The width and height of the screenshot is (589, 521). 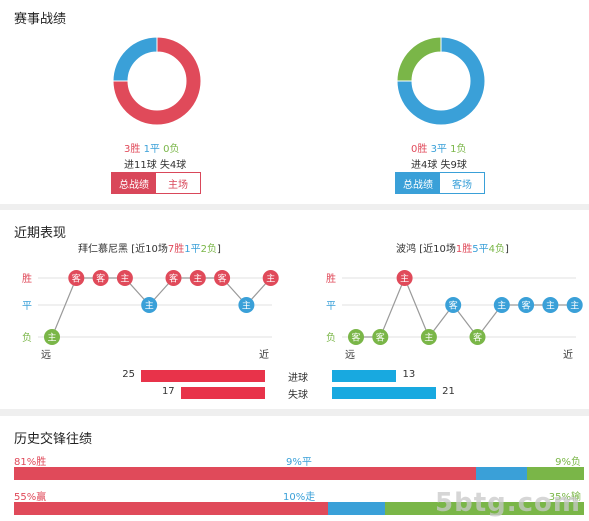 I want to click on watermark: 5btg.com, so click(x=508, y=503).